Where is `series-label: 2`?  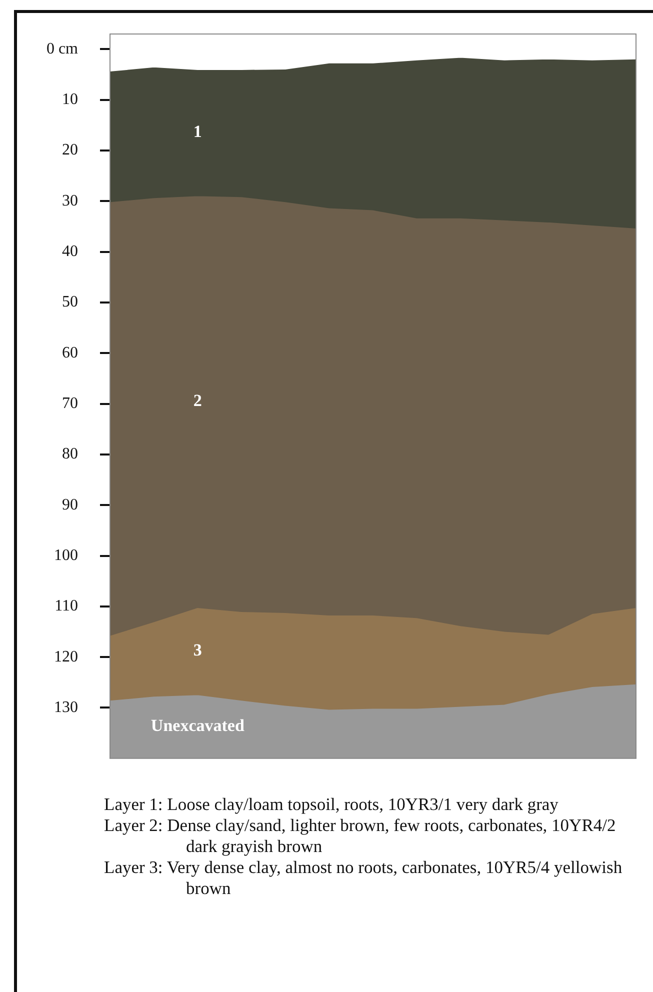
series-label: 2 is located at coordinates (197, 400).